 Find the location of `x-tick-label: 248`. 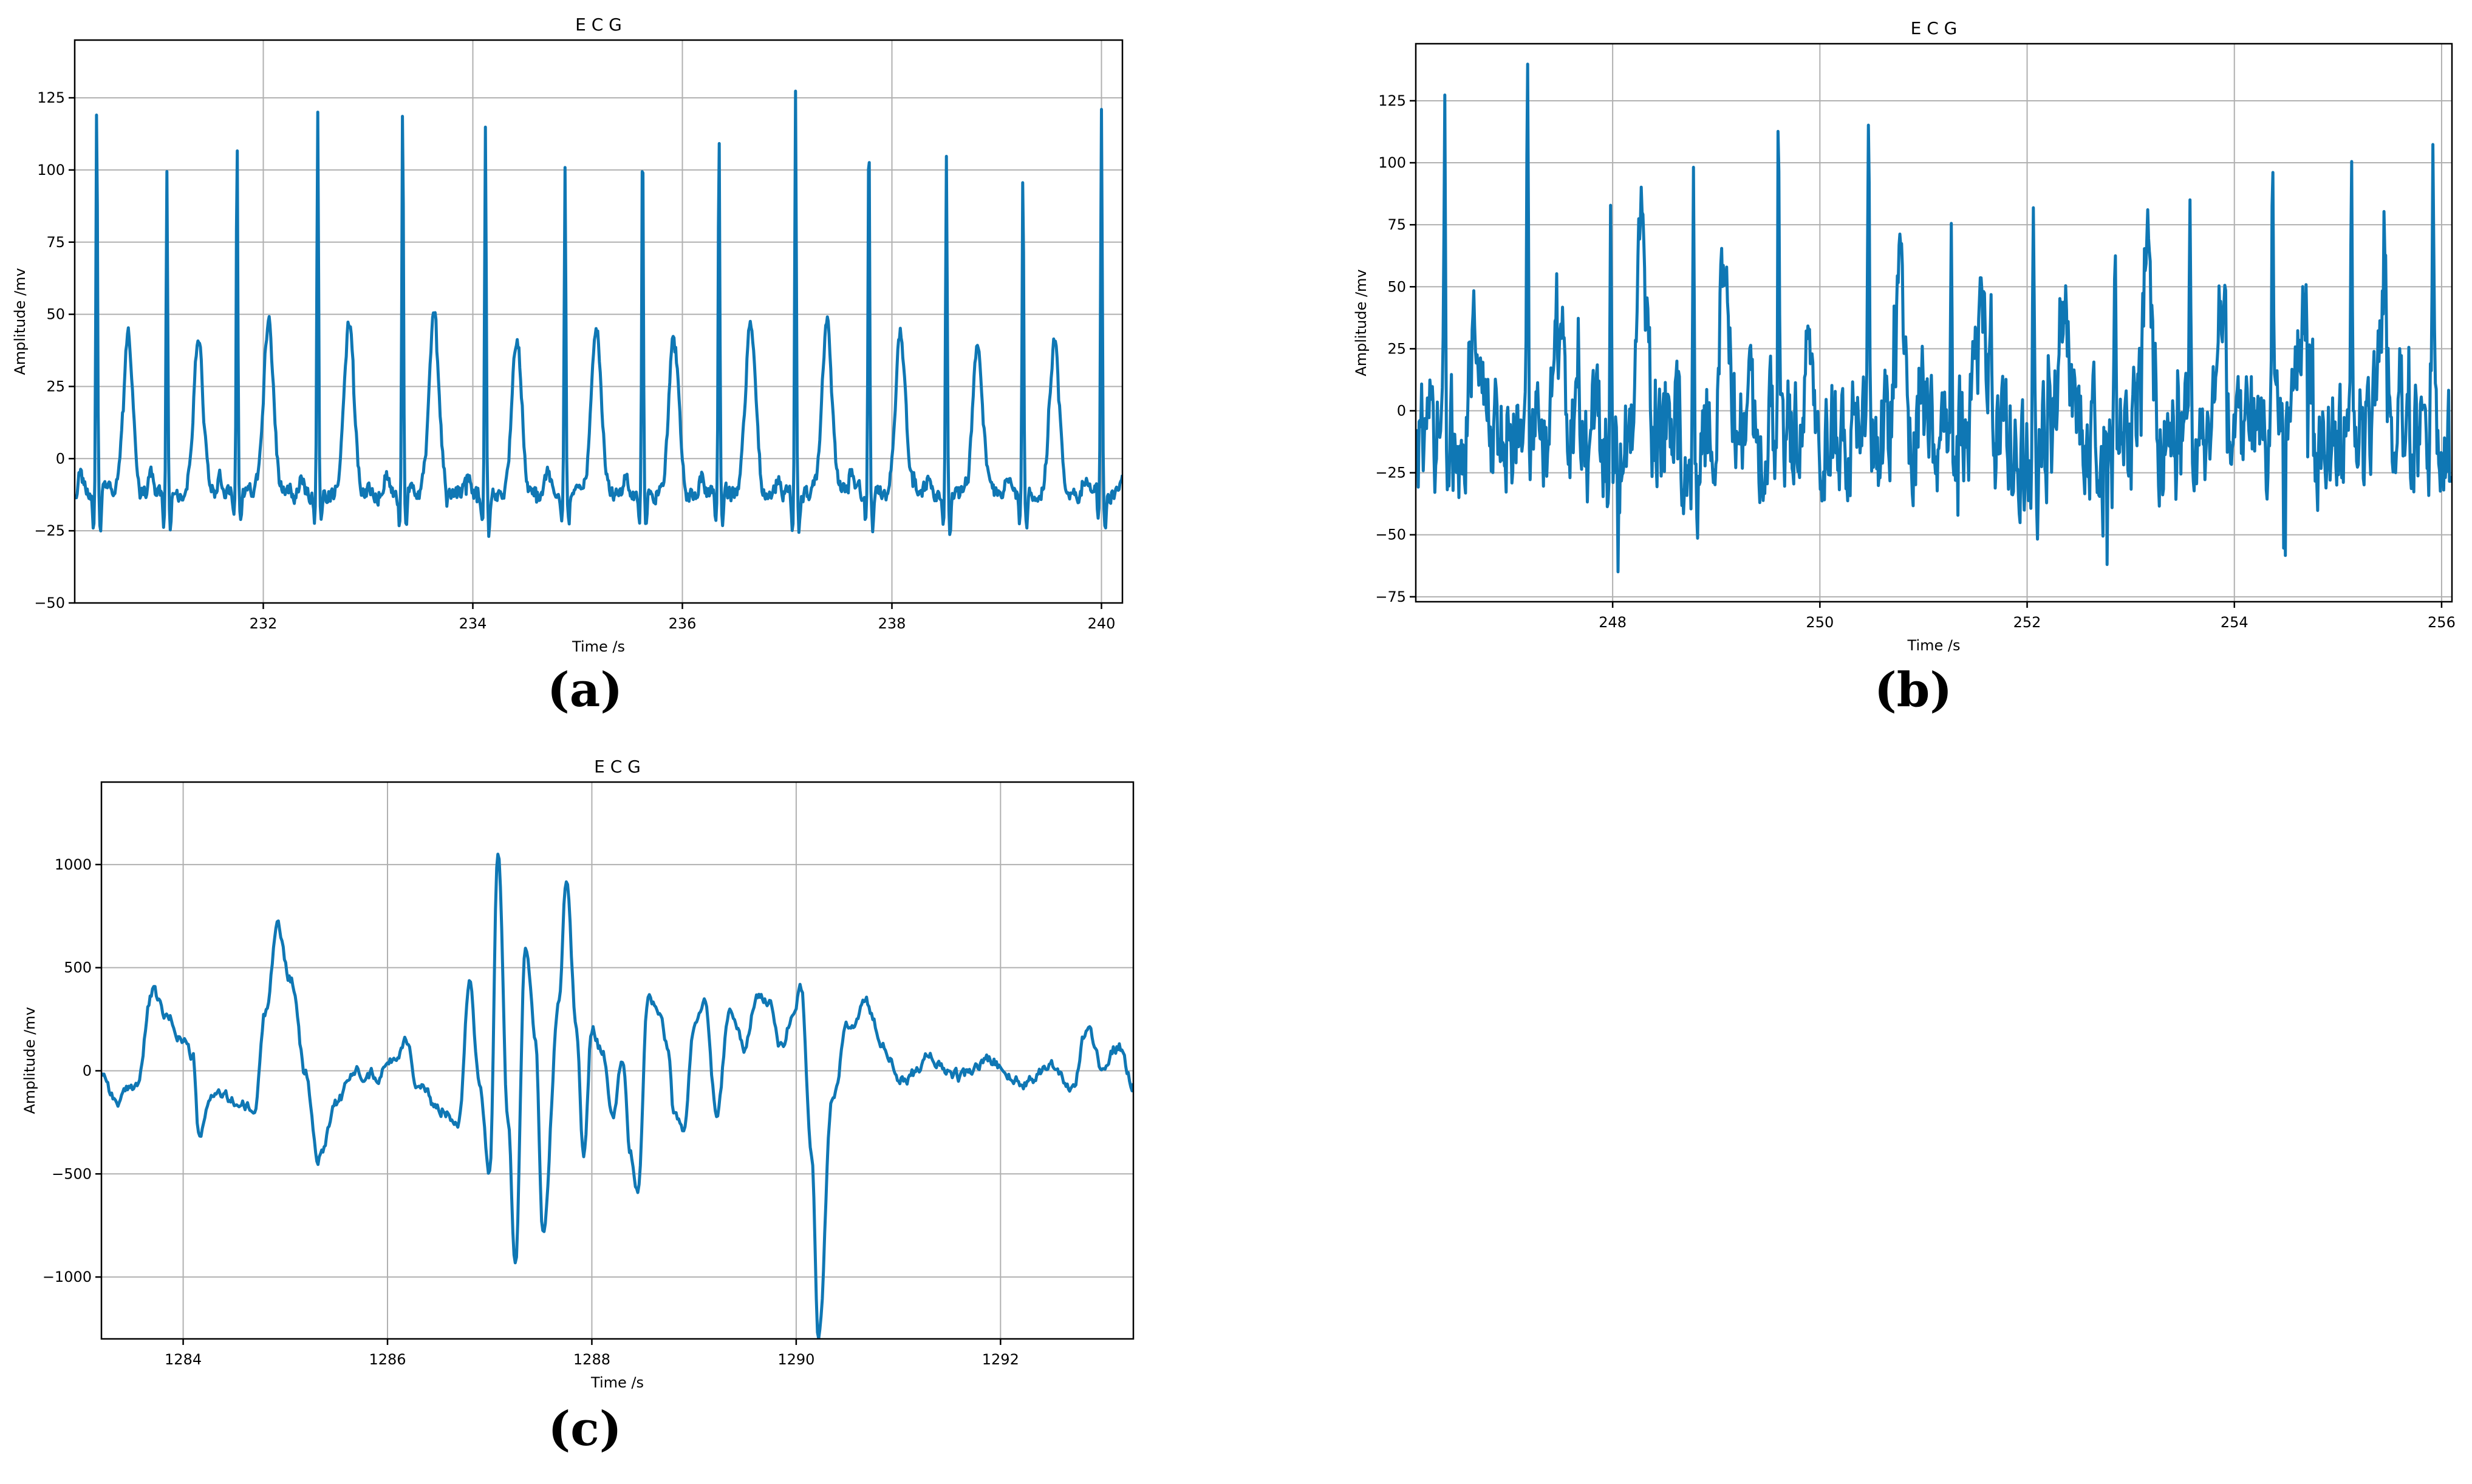

x-tick-label: 248 is located at coordinates (1613, 622).